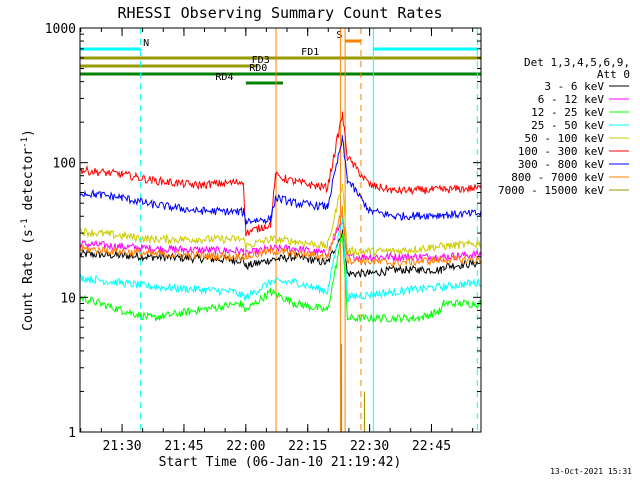 The image size is (640, 480). What do you see at coordinates (561, 151) in the screenshot?
I see `legend-label-5: 100 - 300 keV` at bounding box center [561, 151].